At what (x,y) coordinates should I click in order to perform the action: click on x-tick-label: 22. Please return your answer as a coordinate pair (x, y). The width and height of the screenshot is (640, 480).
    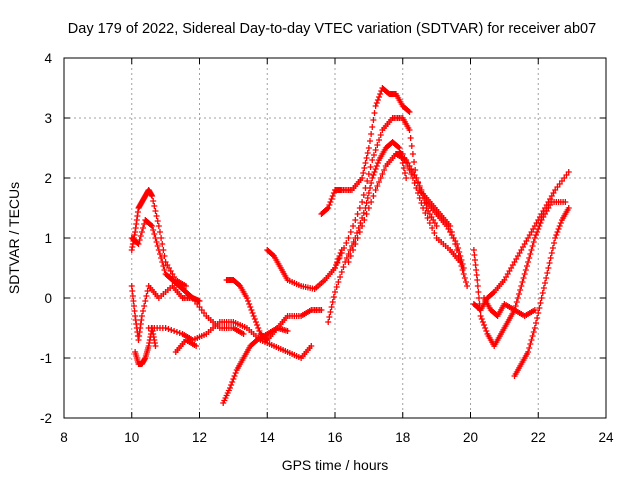
    Looking at the image, I should click on (538, 437).